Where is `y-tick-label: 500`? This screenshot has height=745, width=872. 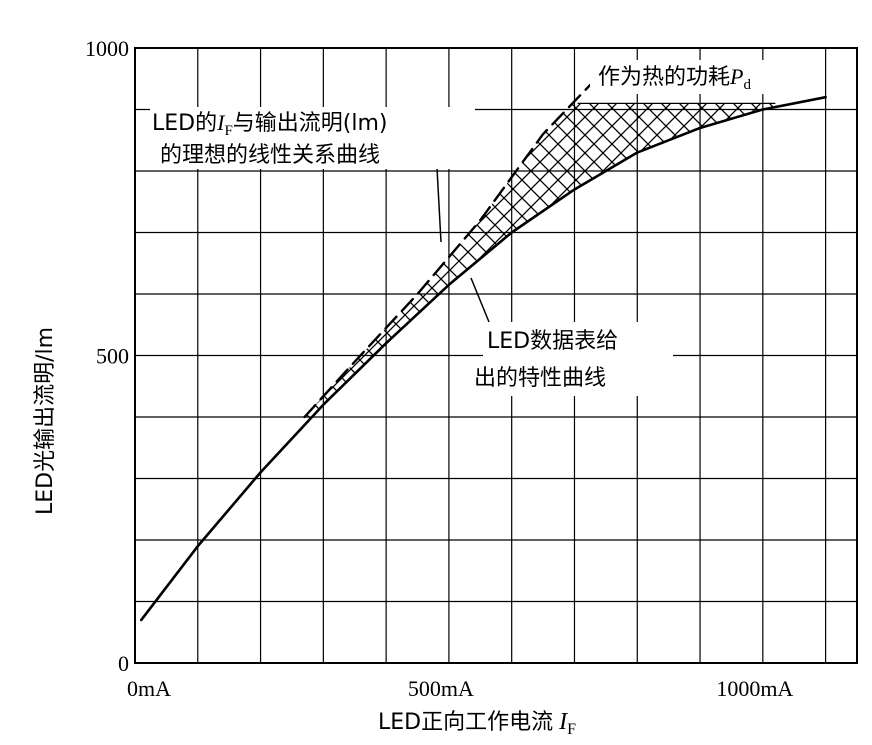
y-tick-label: 500 is located at coordinates (112, 356).